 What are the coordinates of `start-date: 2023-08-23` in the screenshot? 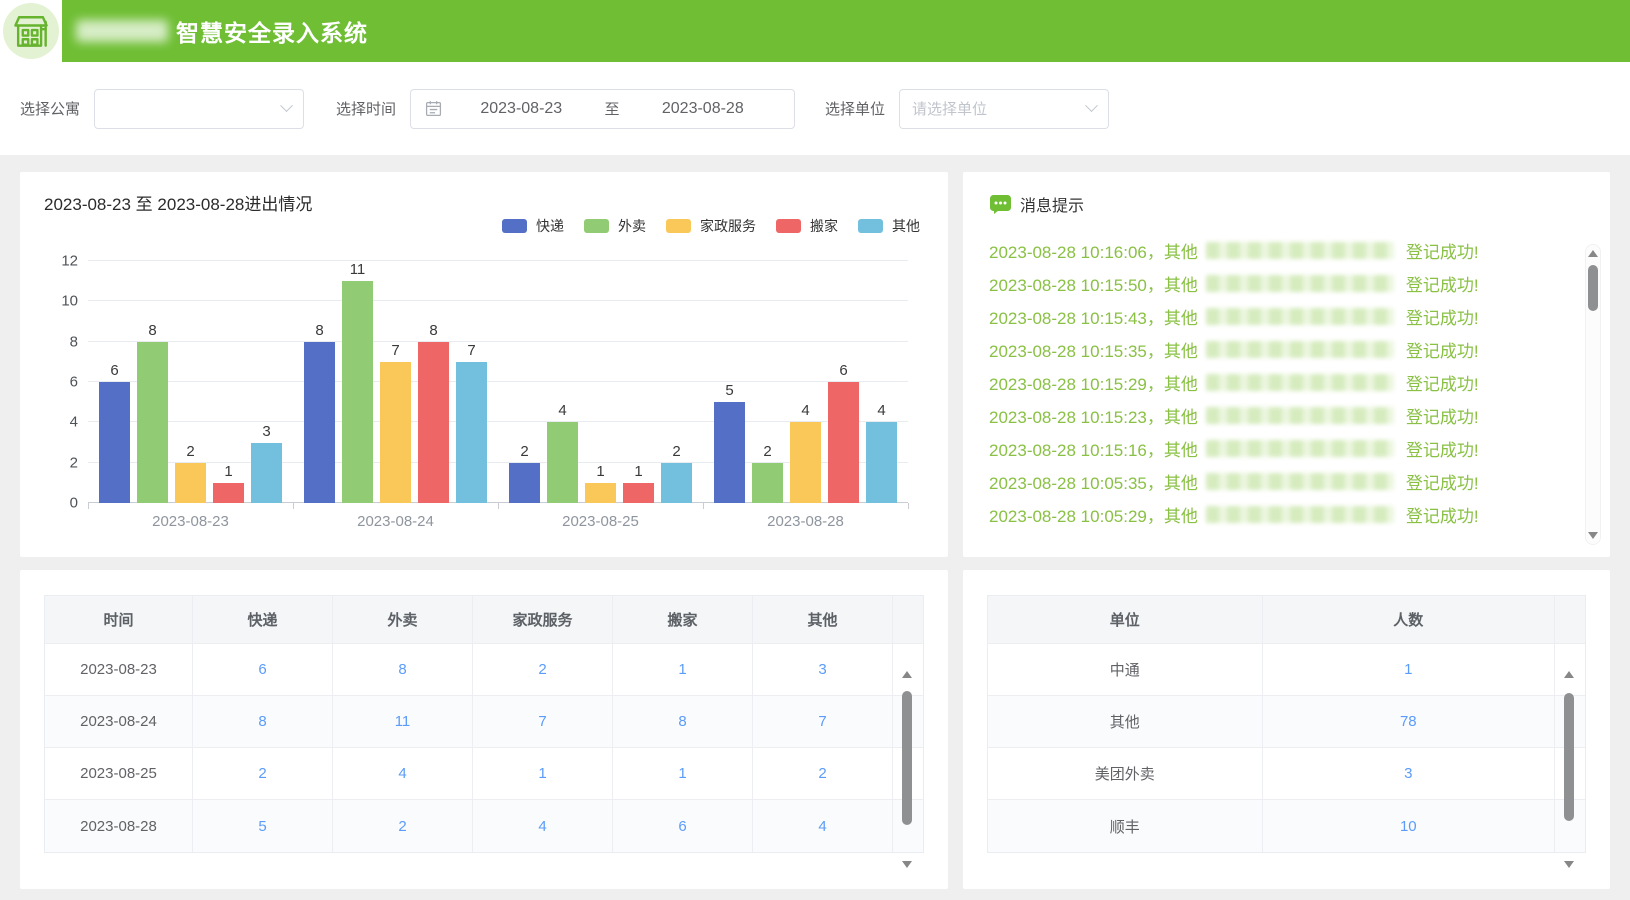 It's located at (521, 108).